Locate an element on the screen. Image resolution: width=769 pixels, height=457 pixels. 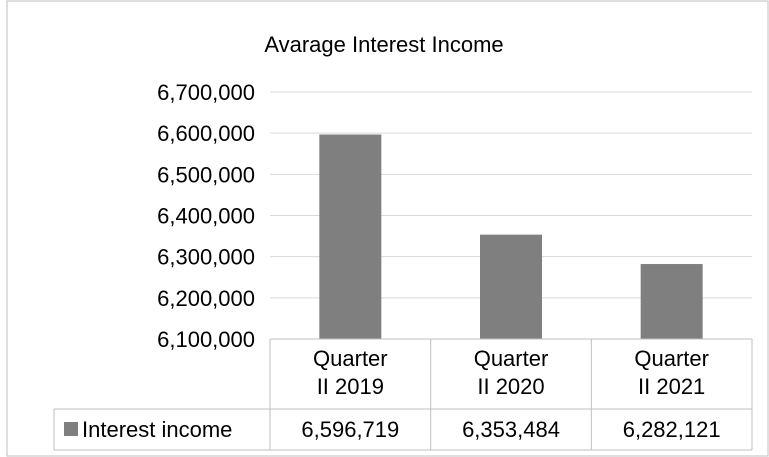
table-value: 6,353,484 is located at coordinates (511, 429).